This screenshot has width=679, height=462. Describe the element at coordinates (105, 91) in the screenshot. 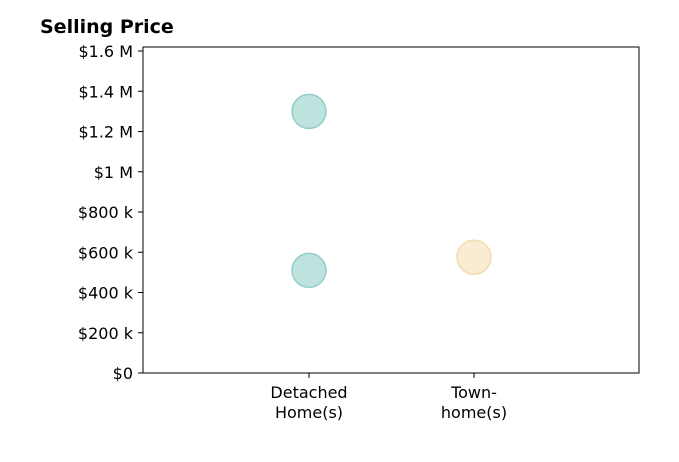

I see `y-tick-label: $1.4 M` at that location.